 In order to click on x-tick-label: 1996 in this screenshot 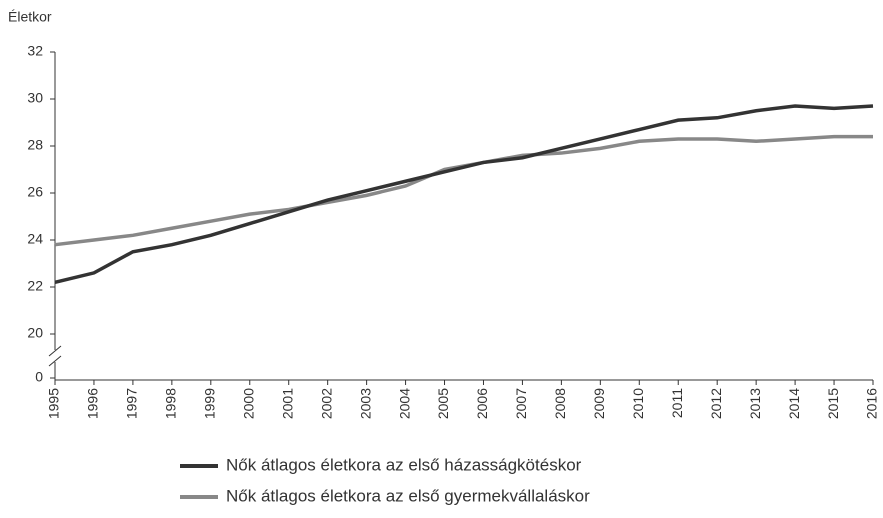, I will do `click(93, 403)`.